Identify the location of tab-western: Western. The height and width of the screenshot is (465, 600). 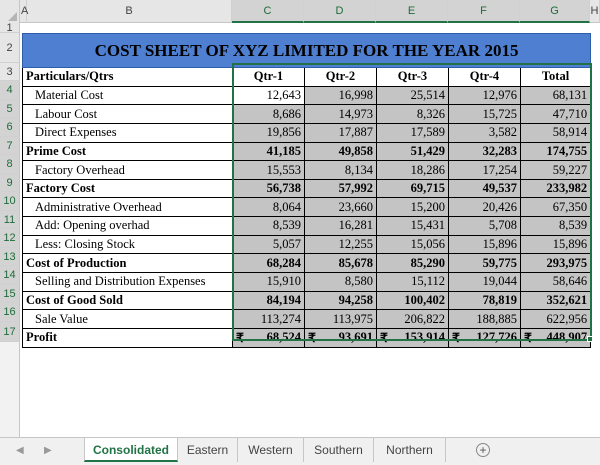
(271, 450).